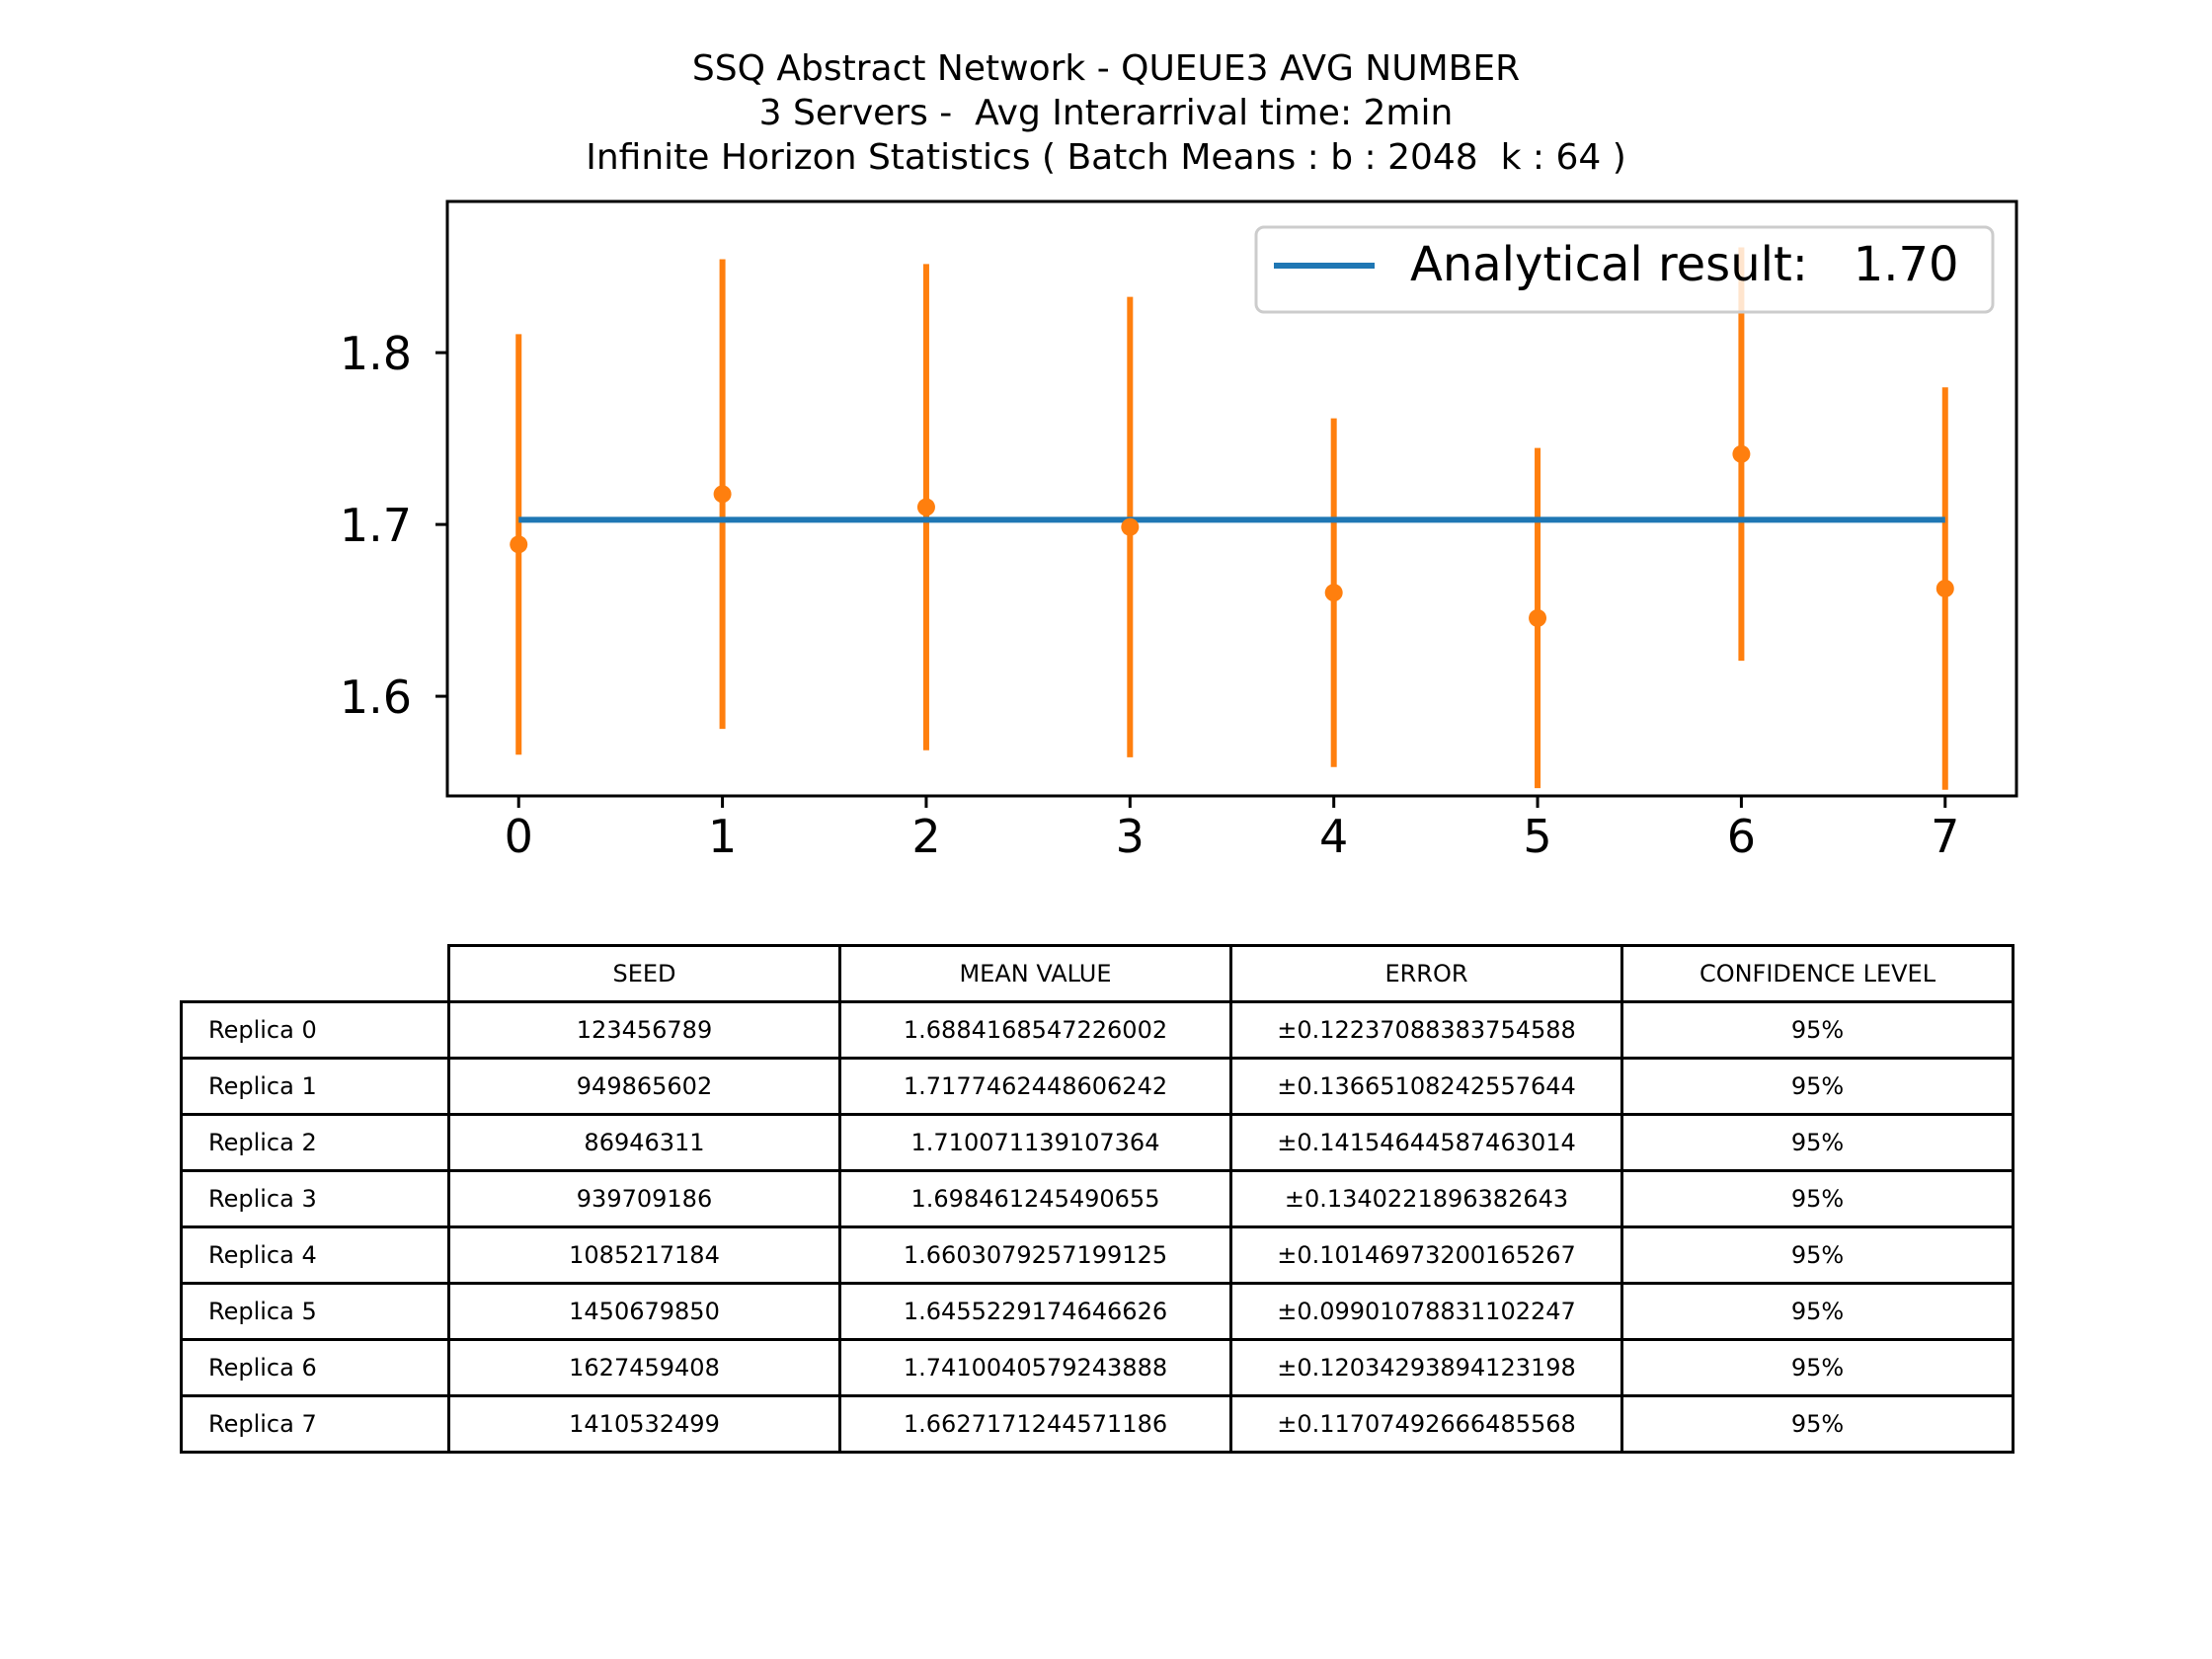 This screenshot has width=2212, height=1659. I want to click on mean-value-cell: 1.698461245490655, so click(1035, 1199).